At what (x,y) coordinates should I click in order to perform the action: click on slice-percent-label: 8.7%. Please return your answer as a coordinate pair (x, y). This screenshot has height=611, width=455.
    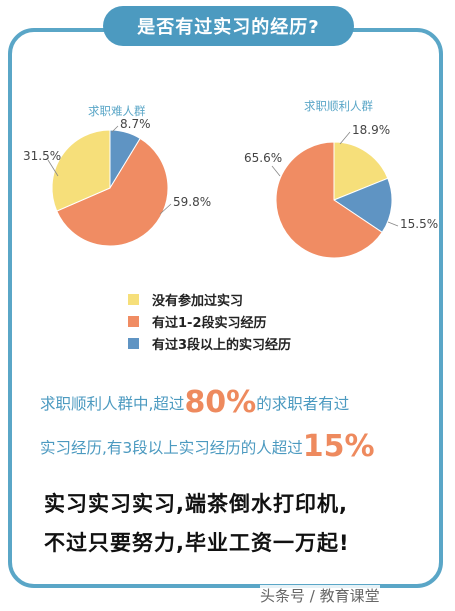
    Looking at the image, I should click on (135, 124).